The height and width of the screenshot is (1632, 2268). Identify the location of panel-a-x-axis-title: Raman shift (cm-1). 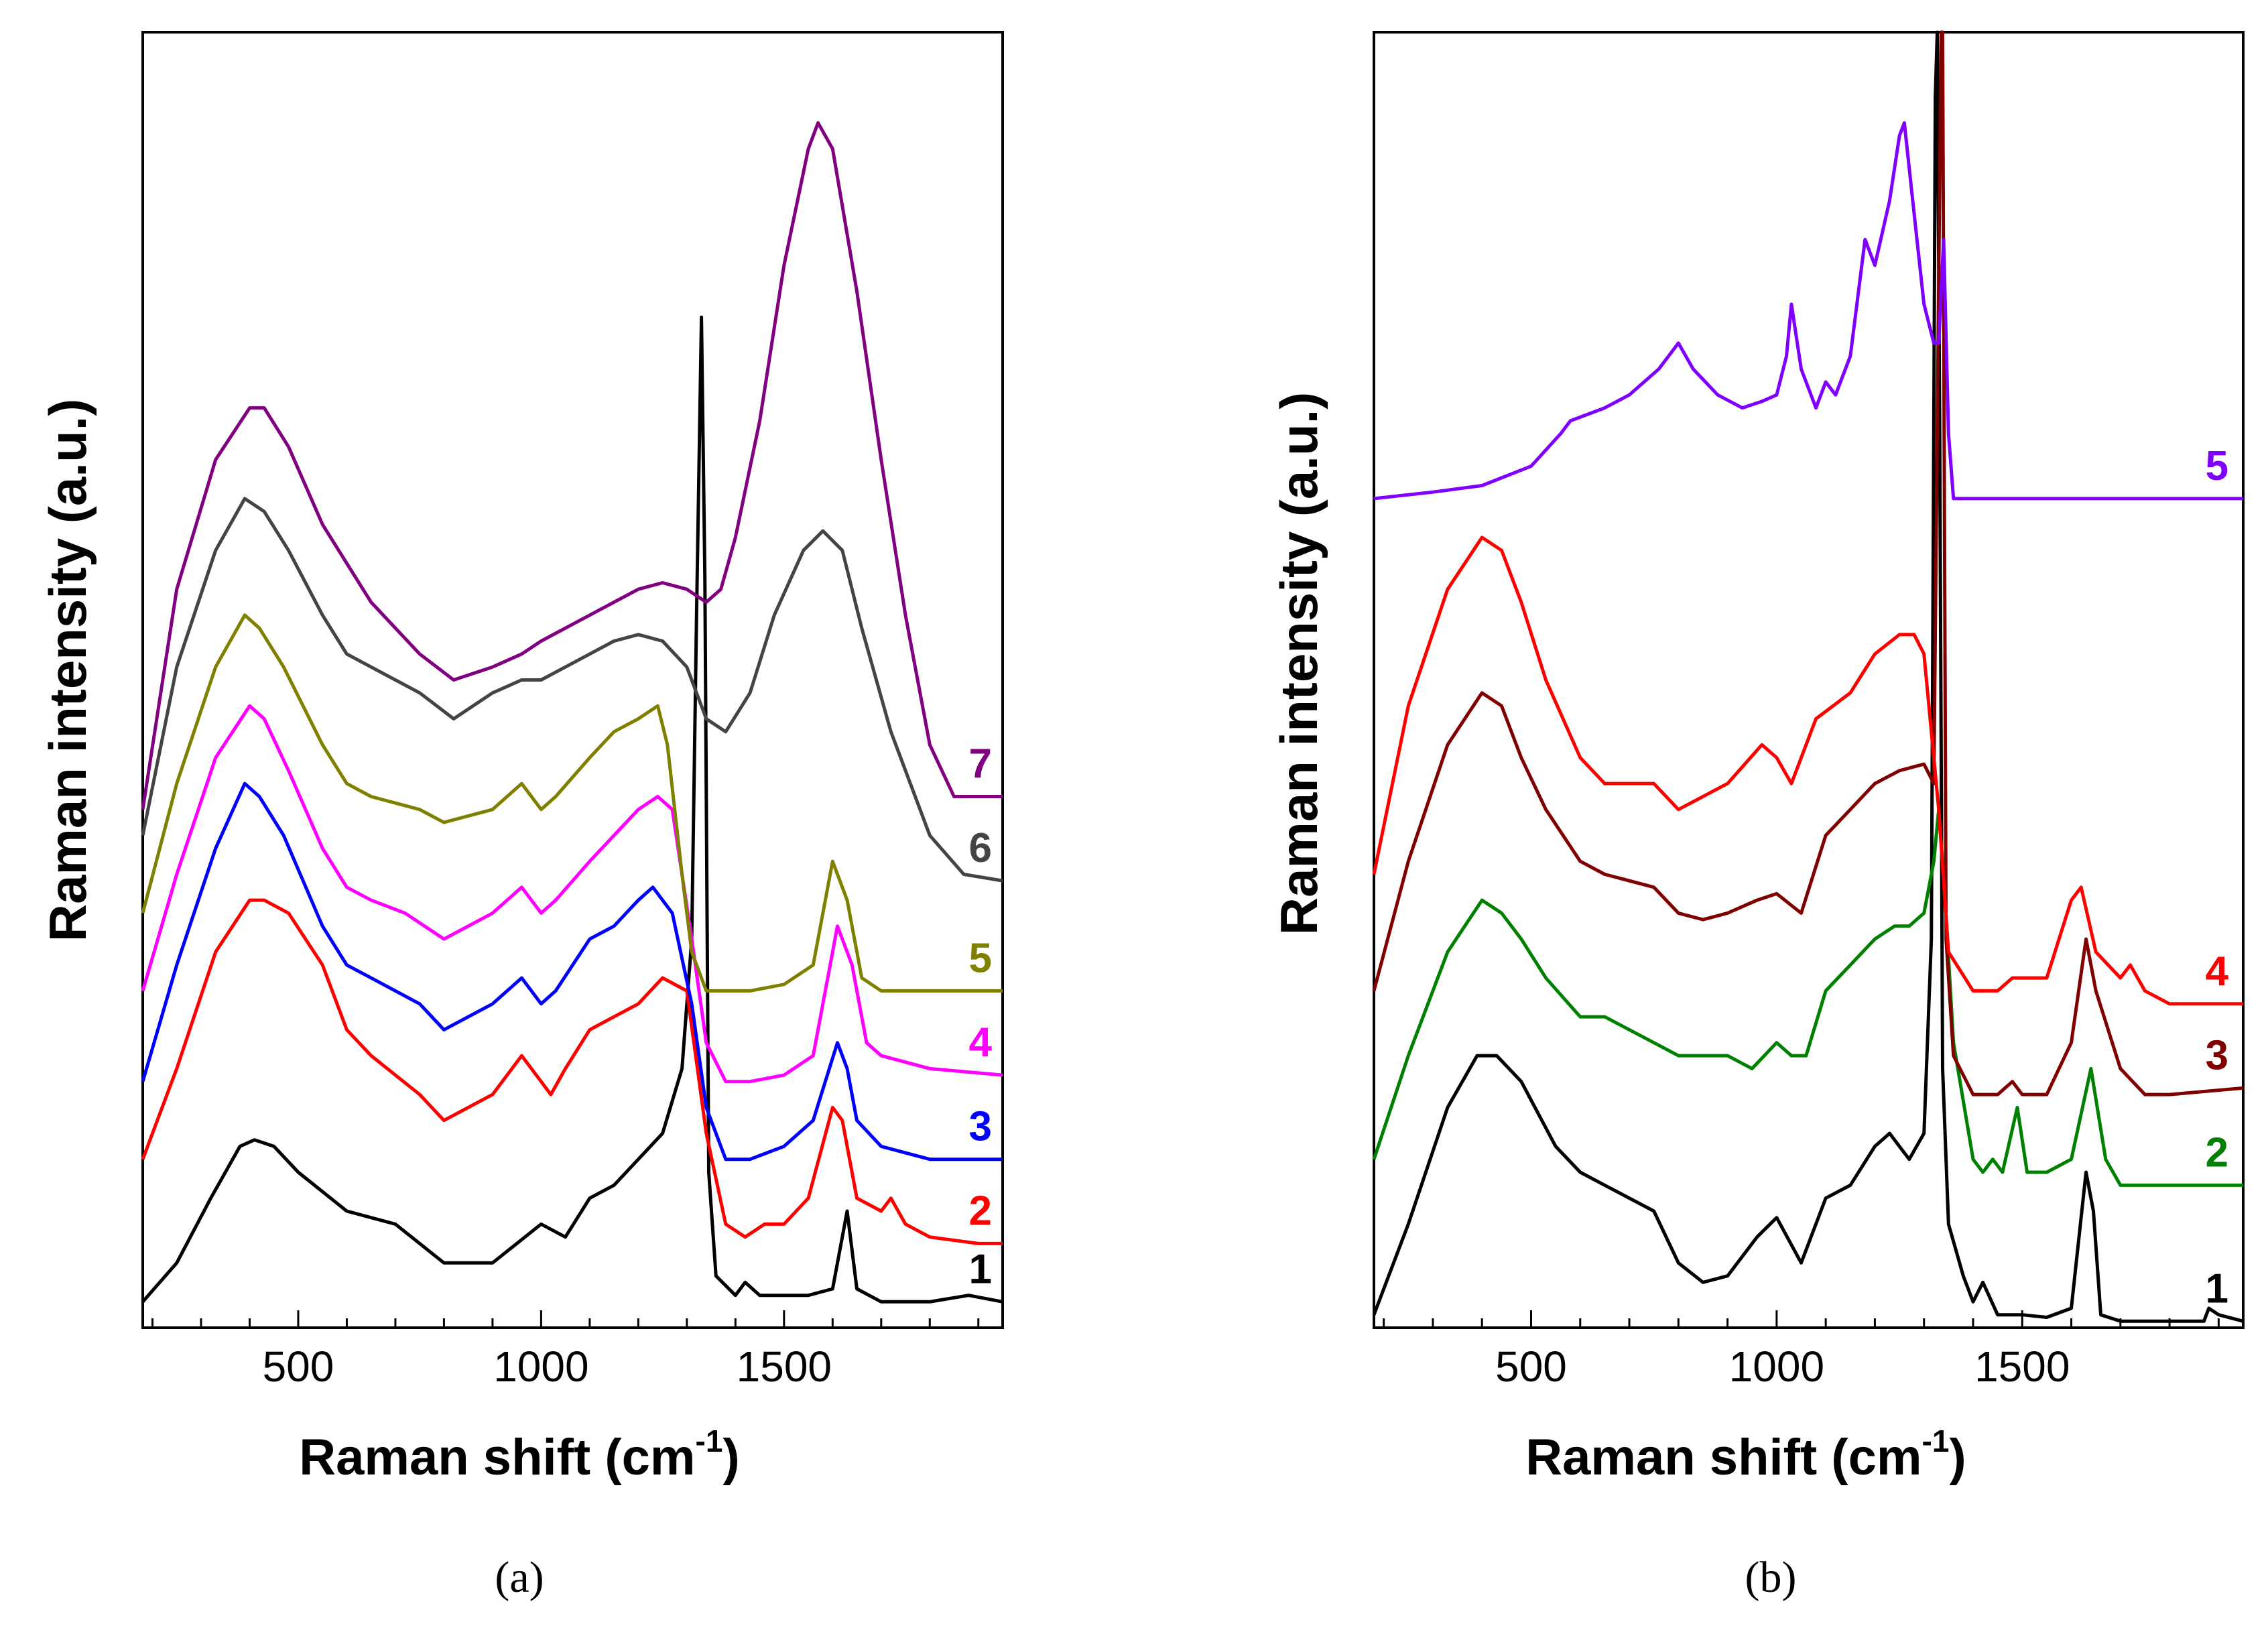
(519, 1455).